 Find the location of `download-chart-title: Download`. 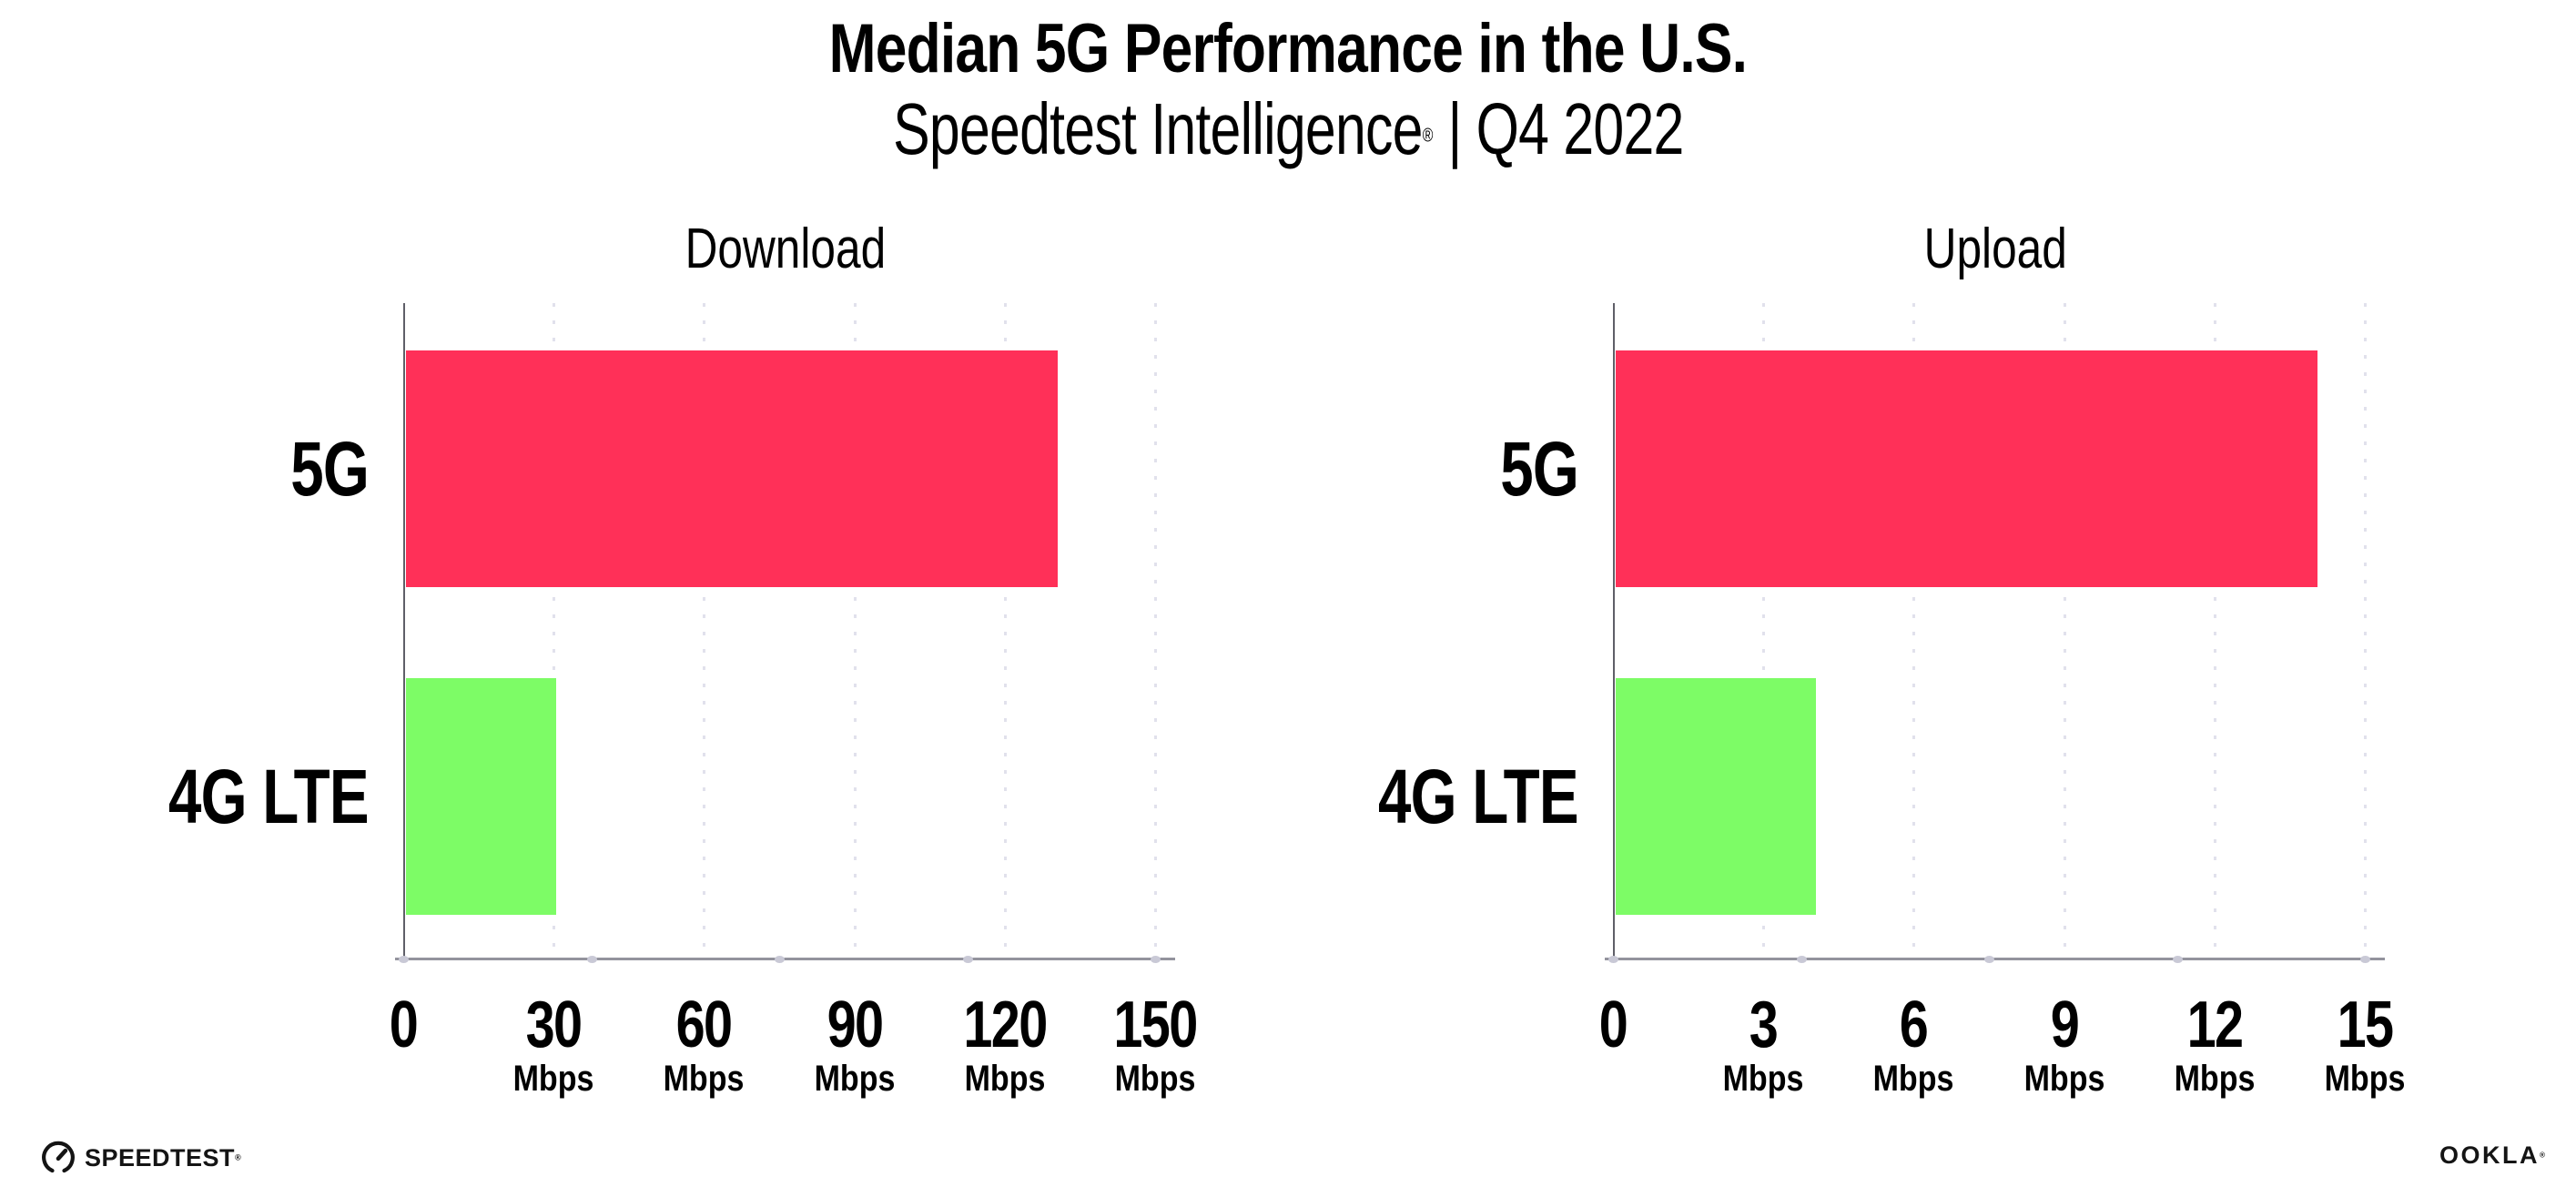

download-chart-title: Download is located at coordinates (785, 249).